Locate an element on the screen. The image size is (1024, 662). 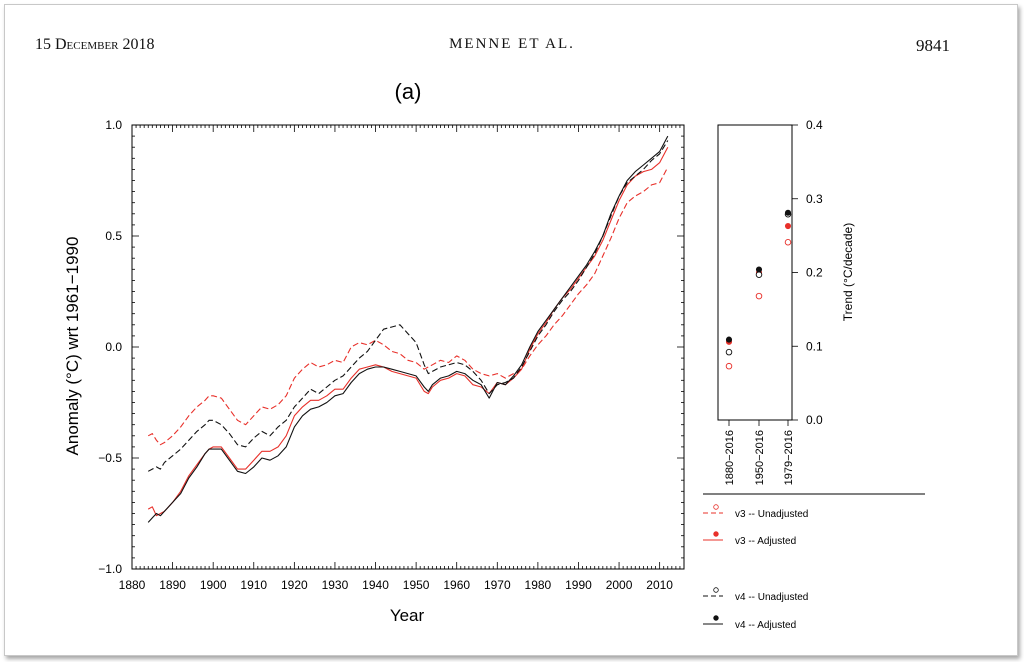
x-tick-label: 1880 is located at coordinates (132, 585).